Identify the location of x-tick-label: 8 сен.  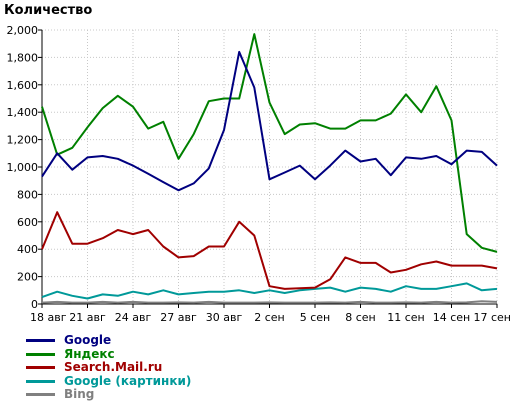
(360, 317).